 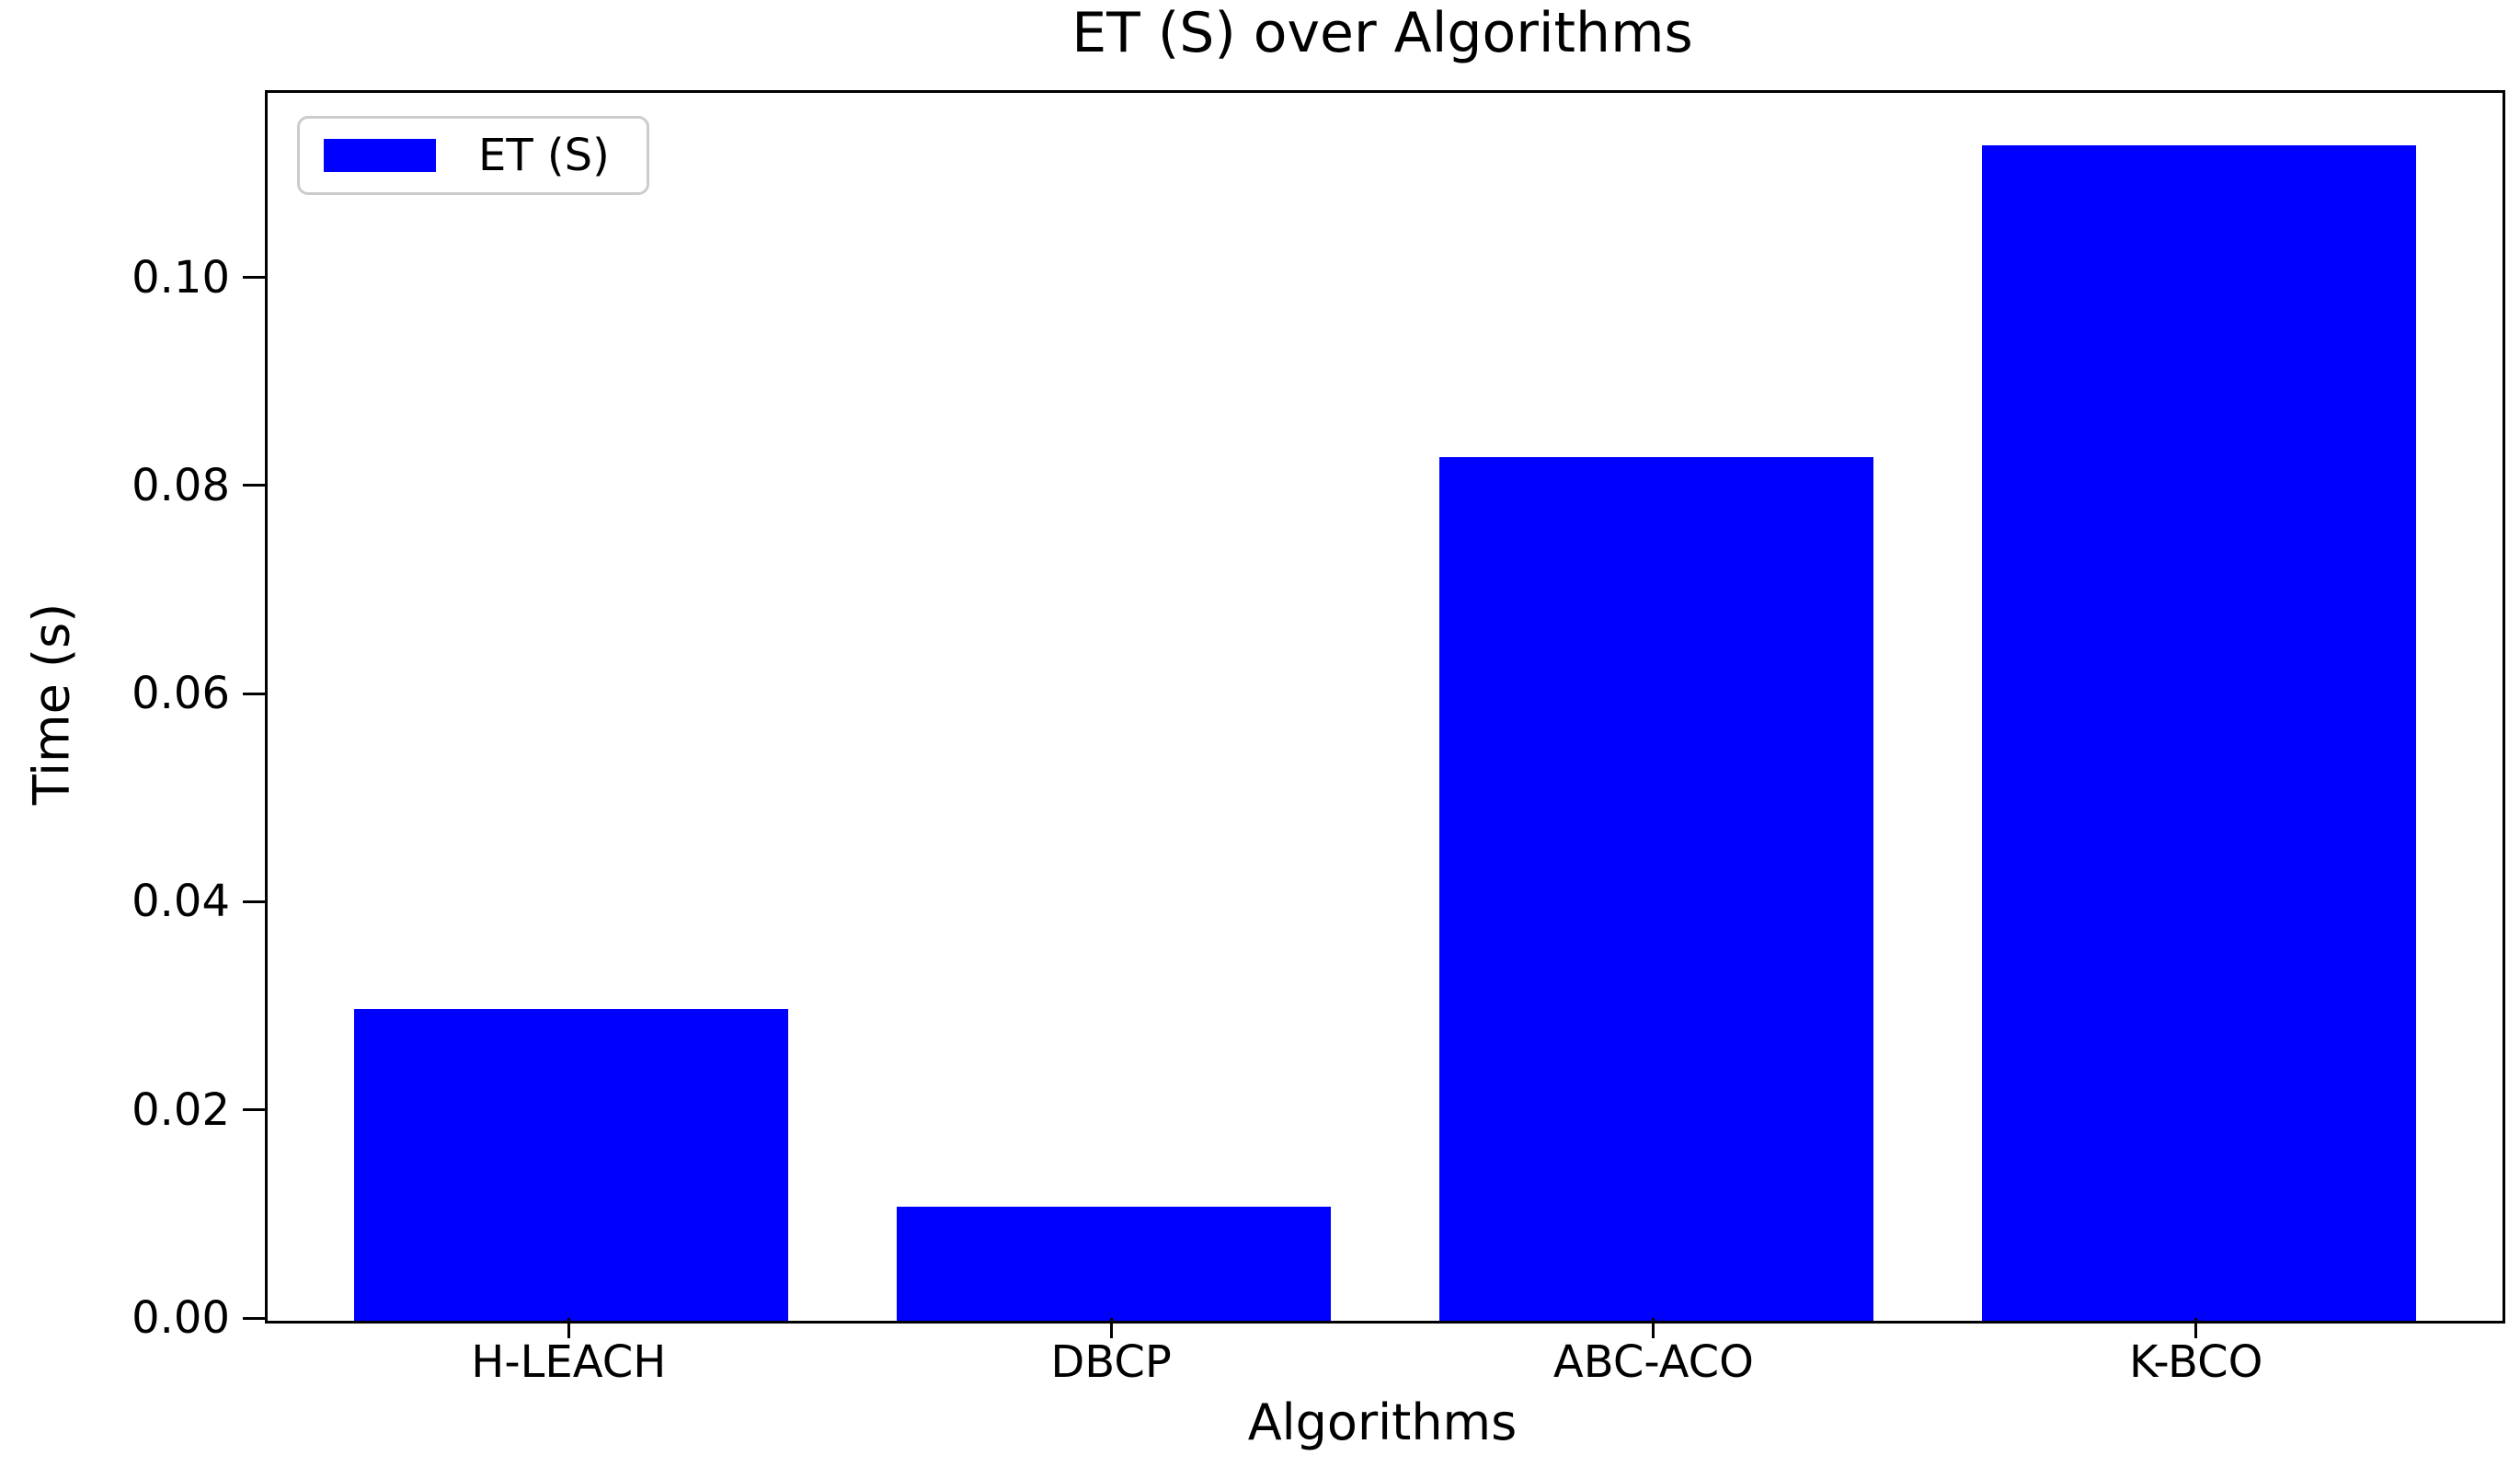 I want to click on y-tick-label: 0.10, so click(x=181, y=277).